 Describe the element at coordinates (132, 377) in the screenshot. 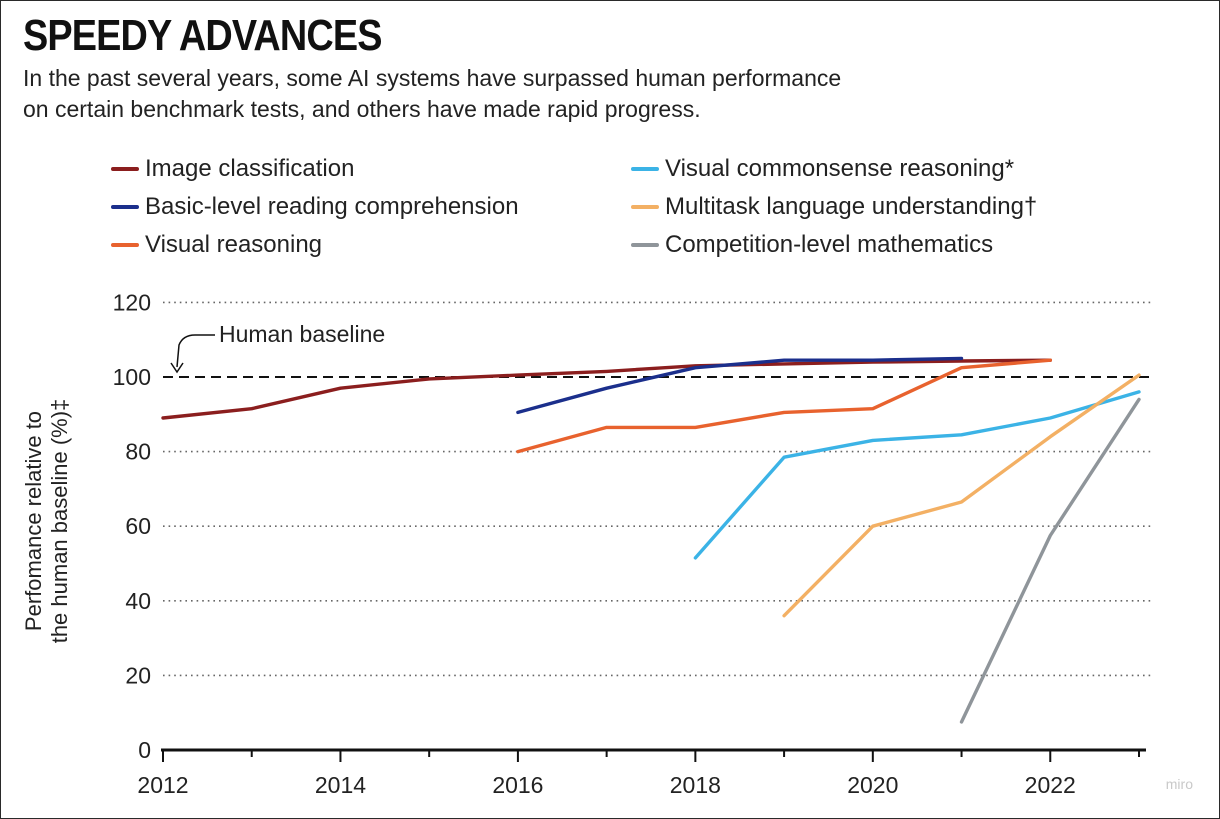

I see `y-tick-label: 100` at that location.